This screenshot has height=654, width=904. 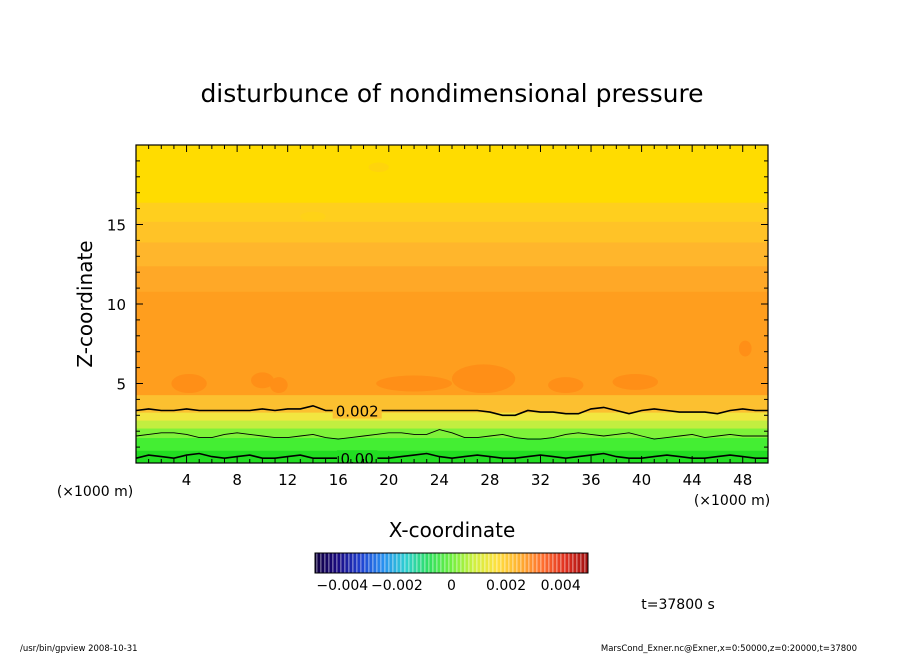 What do you see at coordinates (287, 480) in the screenshot?
I see `x-tick-label: 12` at bounding box center [287, 480].